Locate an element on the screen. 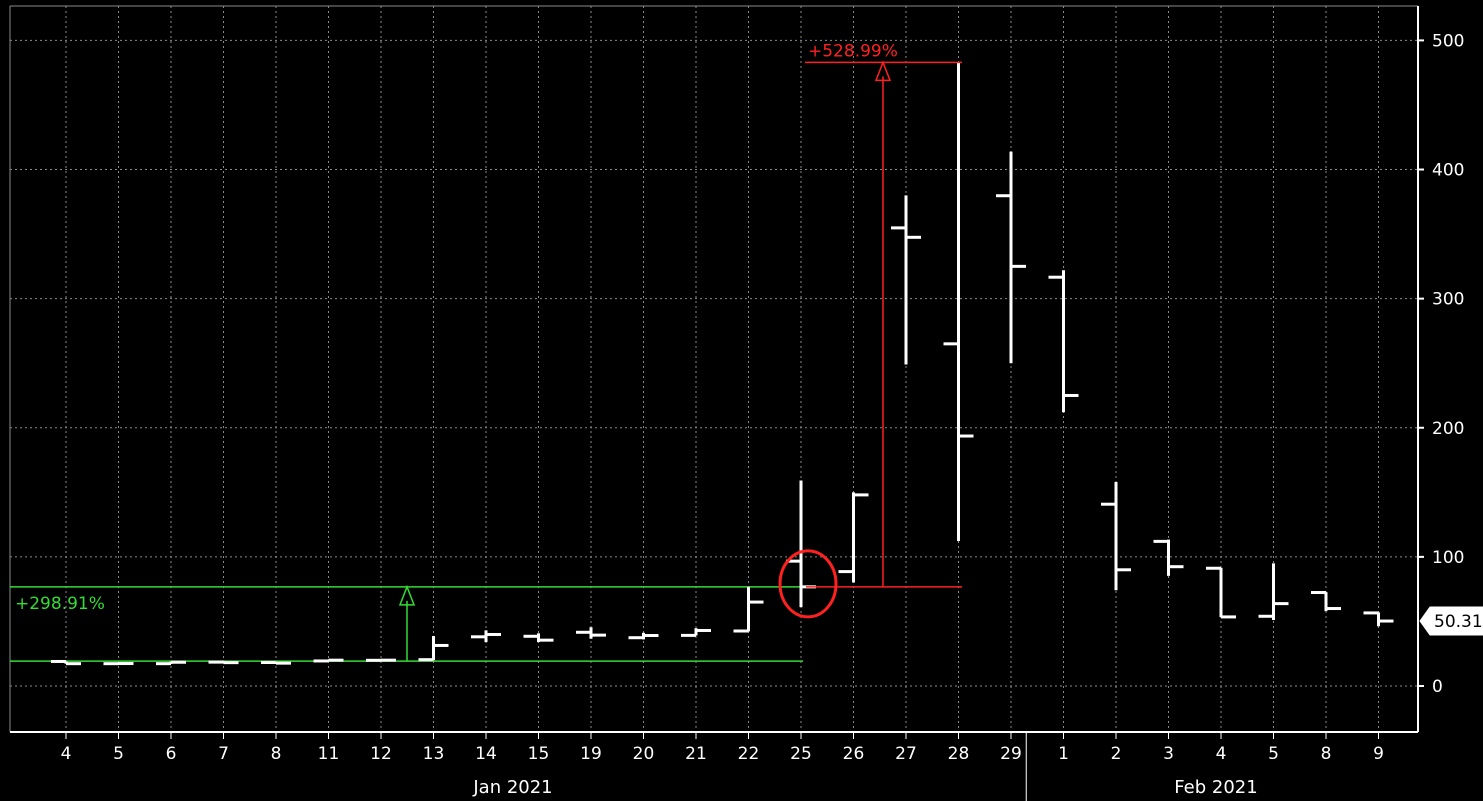 Image resolution: width=1483 pixels, height=801 pixels. x-tick-label: 20 is located at coordinates (644, 754).